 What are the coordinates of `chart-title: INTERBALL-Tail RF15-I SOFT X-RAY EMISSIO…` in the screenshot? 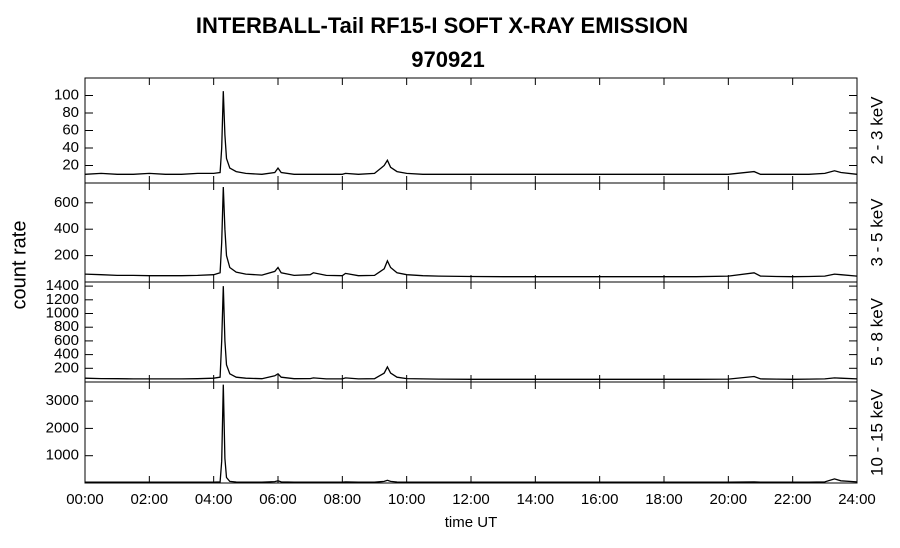 It's located at (442, 25).